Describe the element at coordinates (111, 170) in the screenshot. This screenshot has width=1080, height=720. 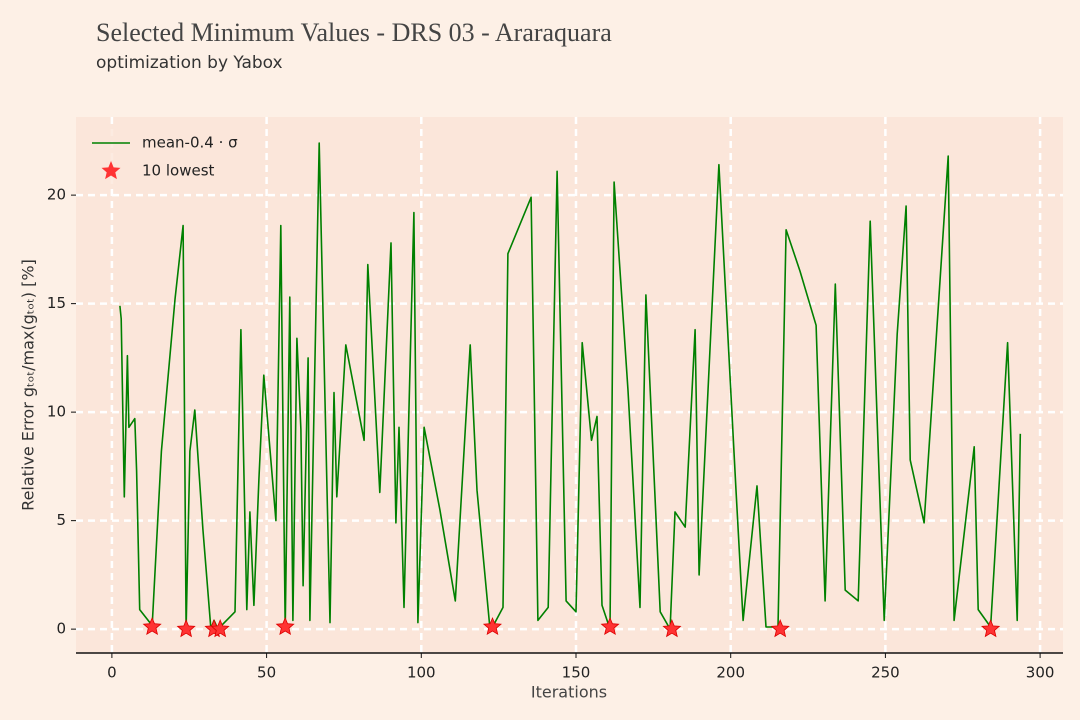
I see `legend-marker` at that location.